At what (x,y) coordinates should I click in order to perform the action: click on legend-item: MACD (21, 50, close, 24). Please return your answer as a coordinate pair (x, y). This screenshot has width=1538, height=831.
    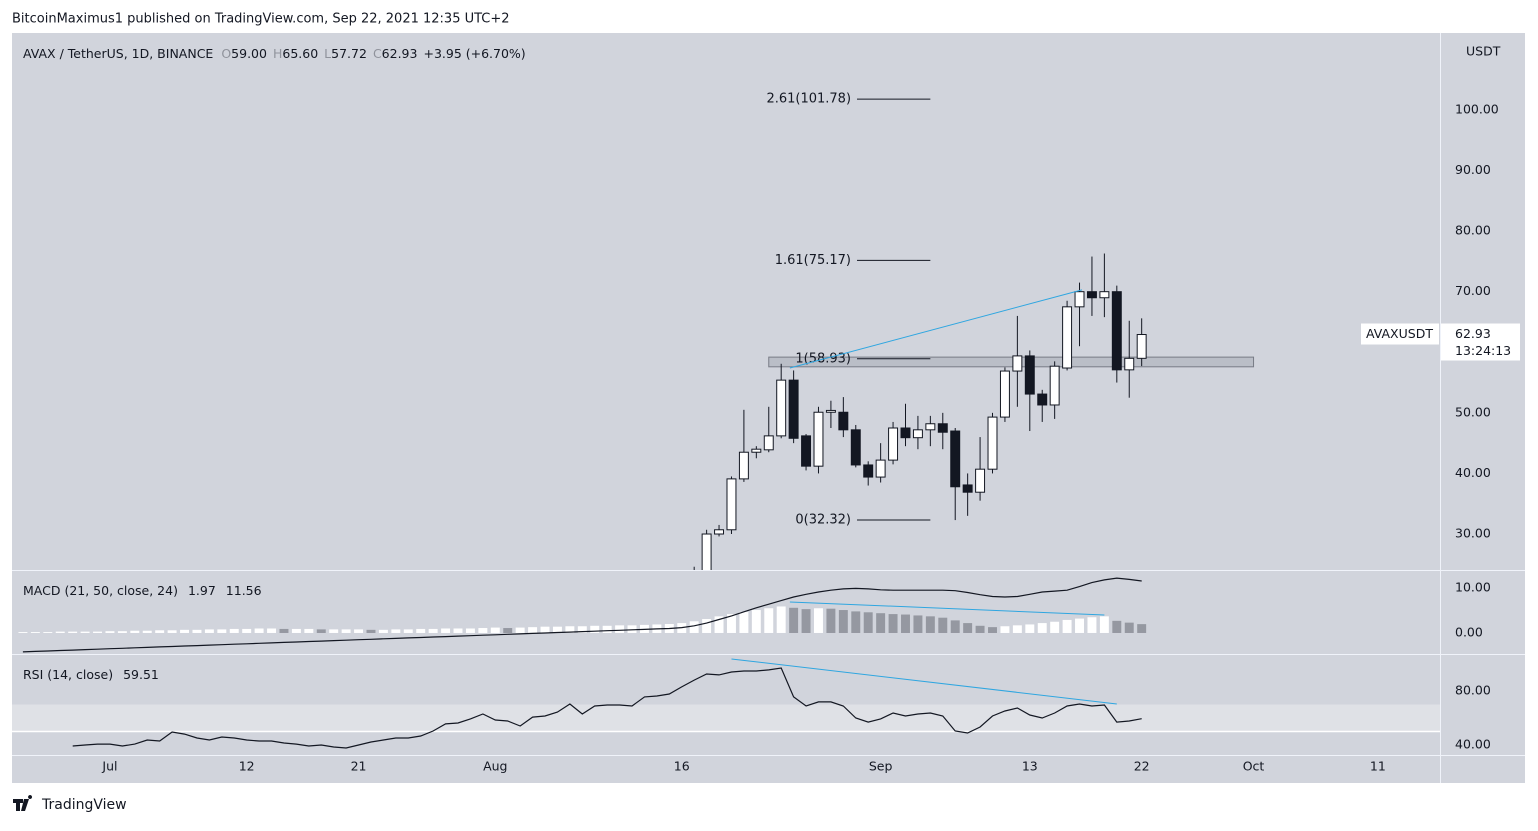
    Looking at the image, I should click on (100, 590).